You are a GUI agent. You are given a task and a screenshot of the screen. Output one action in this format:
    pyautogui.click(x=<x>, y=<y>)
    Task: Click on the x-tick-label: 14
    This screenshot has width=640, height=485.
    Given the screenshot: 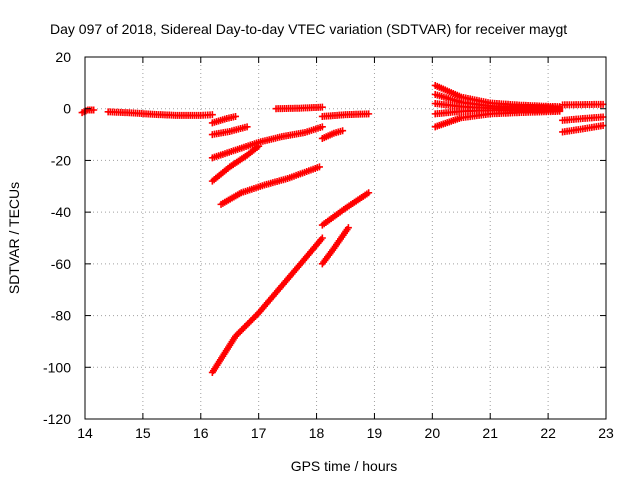 What is the action you would take?
    pyautogui.click(x=85, y=433)
    